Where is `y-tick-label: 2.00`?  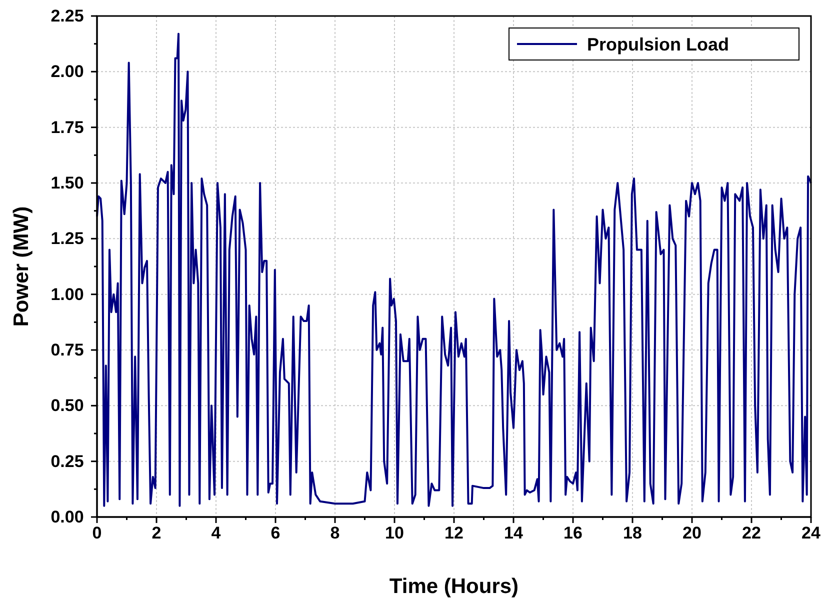
y-tick-label: 2.00 is located at coordinates (67, 72).